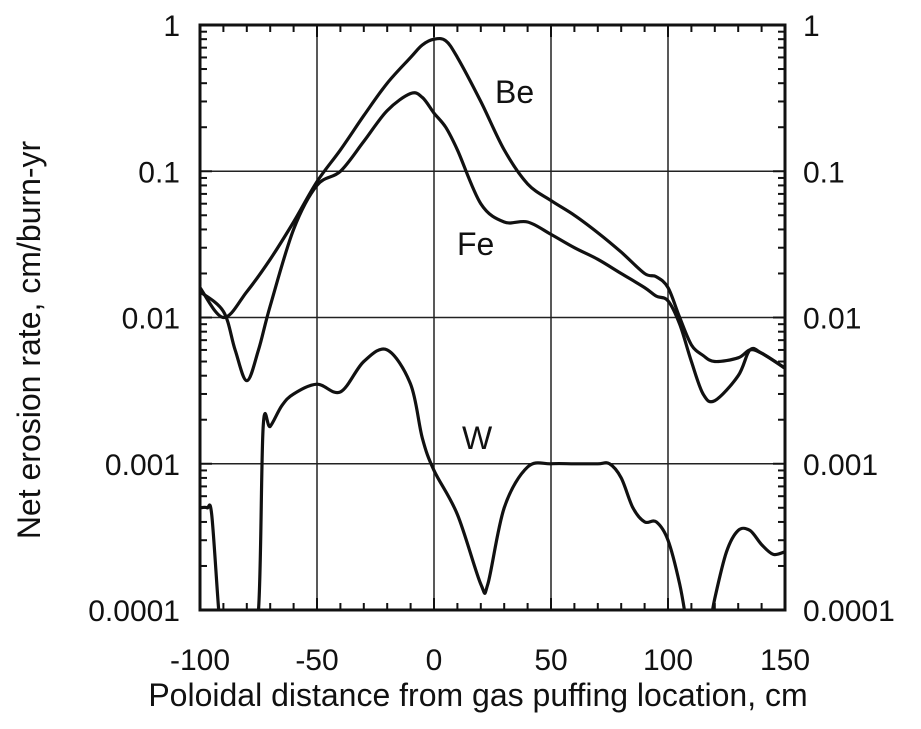 This screenshot has height=729, width=921. I want to click on y-tick-label-right: 0.1, so click(824, 172).